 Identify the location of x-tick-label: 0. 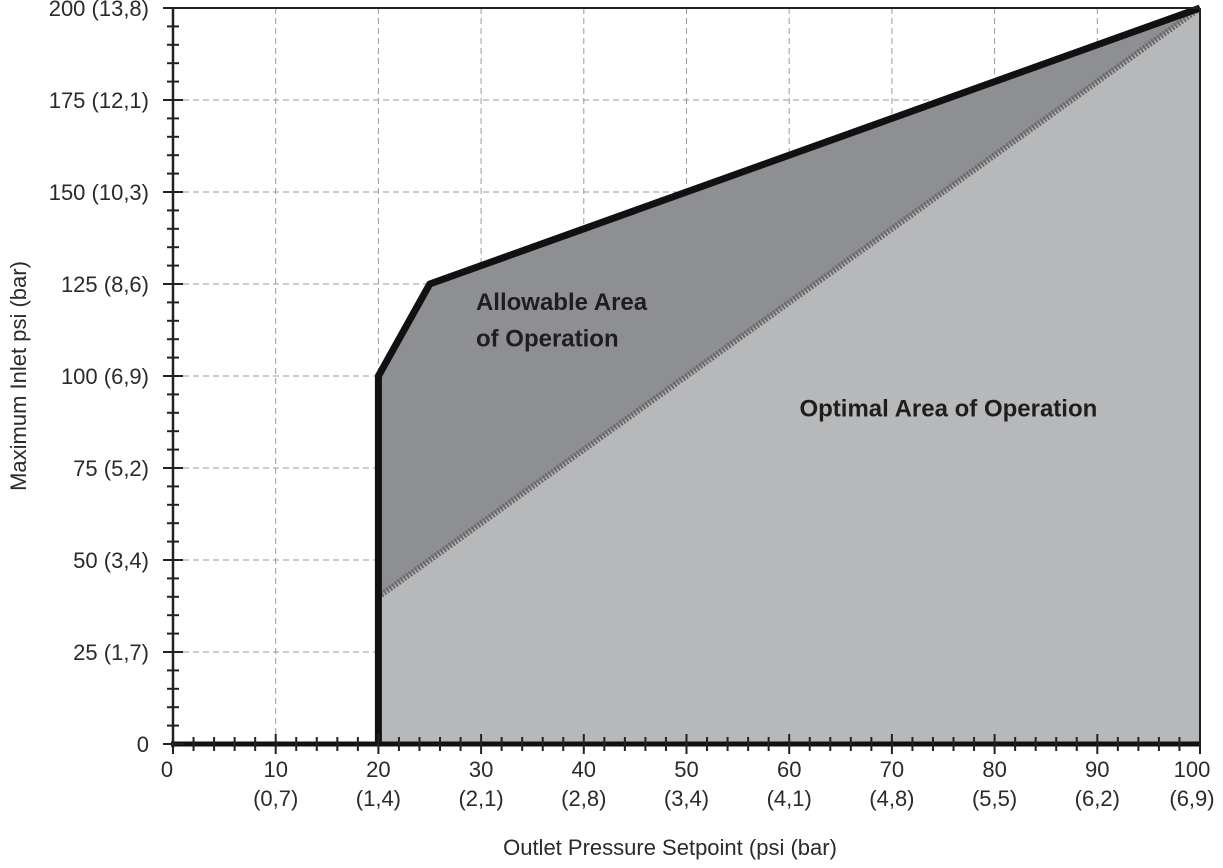
(167, 769).